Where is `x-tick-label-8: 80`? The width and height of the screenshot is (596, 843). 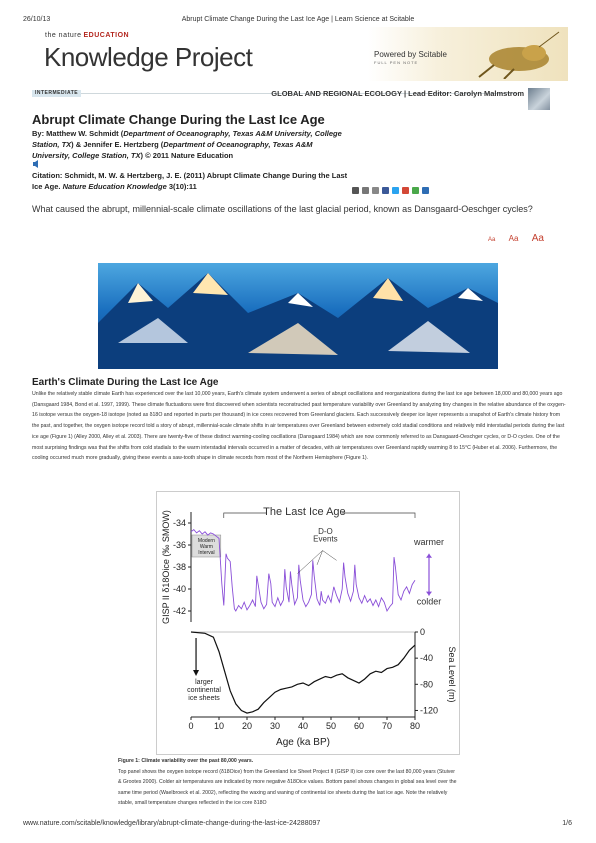
x-tick-label-8: 80 is located at coordinates (415, 726).